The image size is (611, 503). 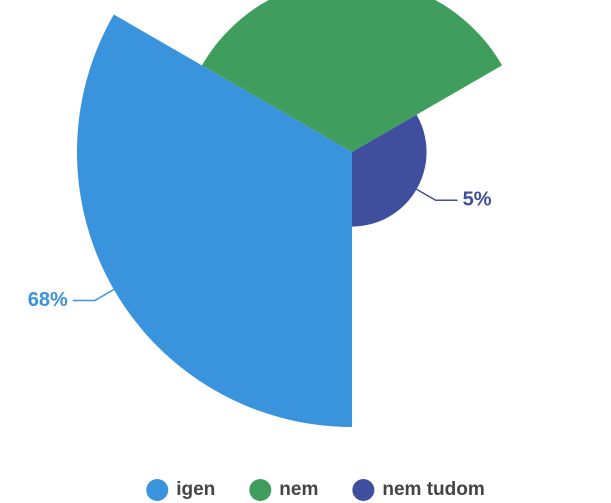 I want to click on legend-label: nem tudom, so click(x=433, y=489).